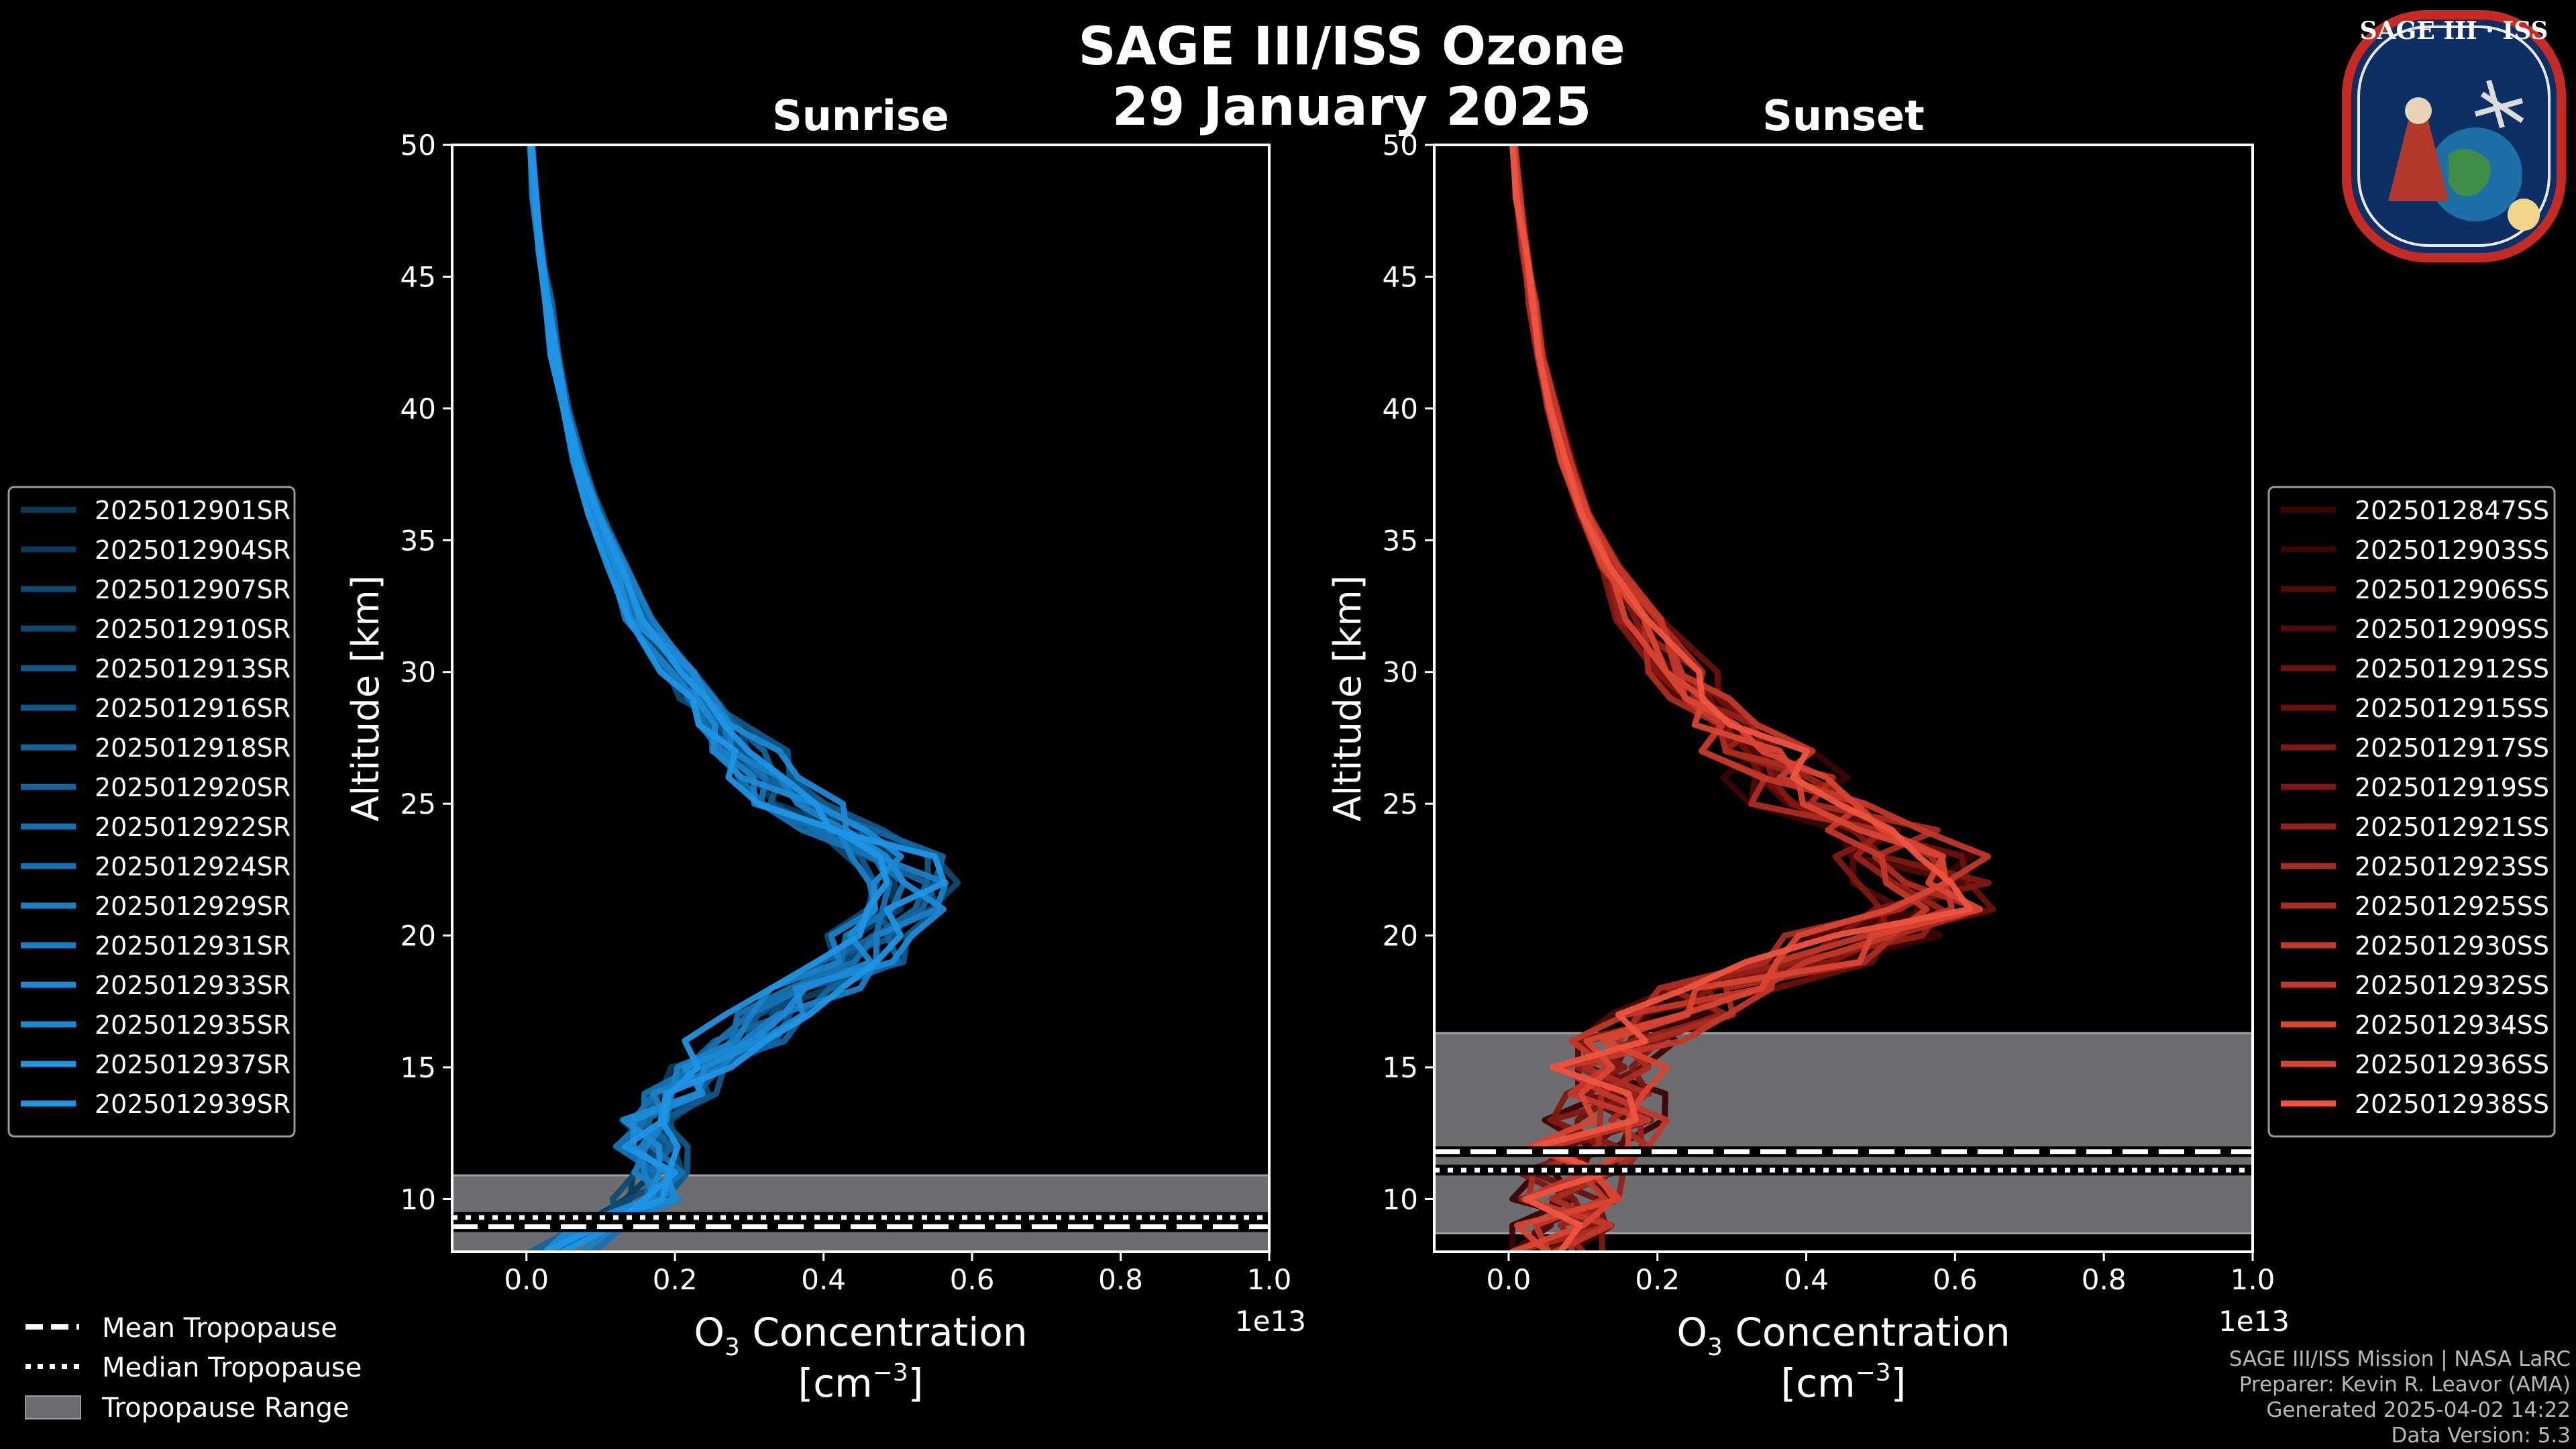  Describe the element at coordinates (192, 669) in the screenshot. I see `legend-label: 2025012913SR` at that location.